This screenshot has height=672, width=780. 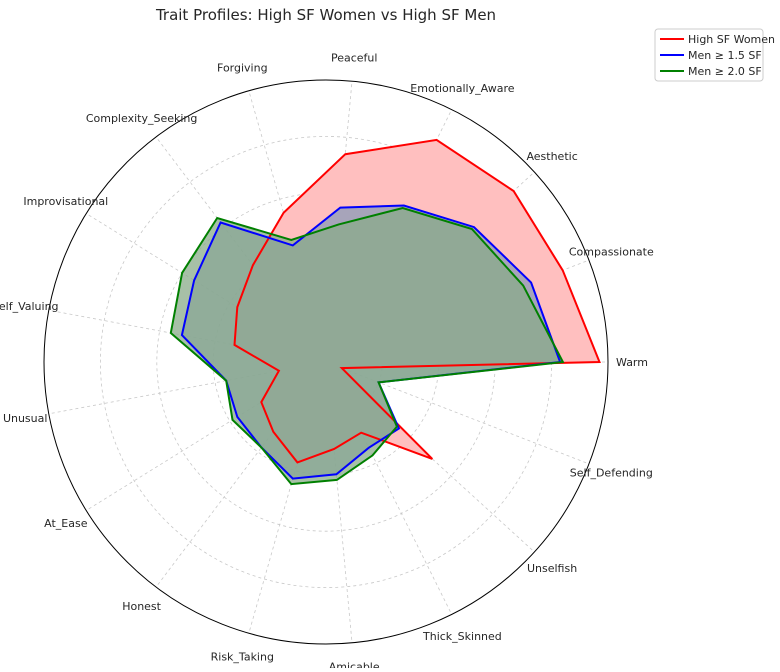 What do you see at coordinates (462, 636) in the screenshot?
I see `axis-label: Thick_Skinned` at bounding box center [462, 636].